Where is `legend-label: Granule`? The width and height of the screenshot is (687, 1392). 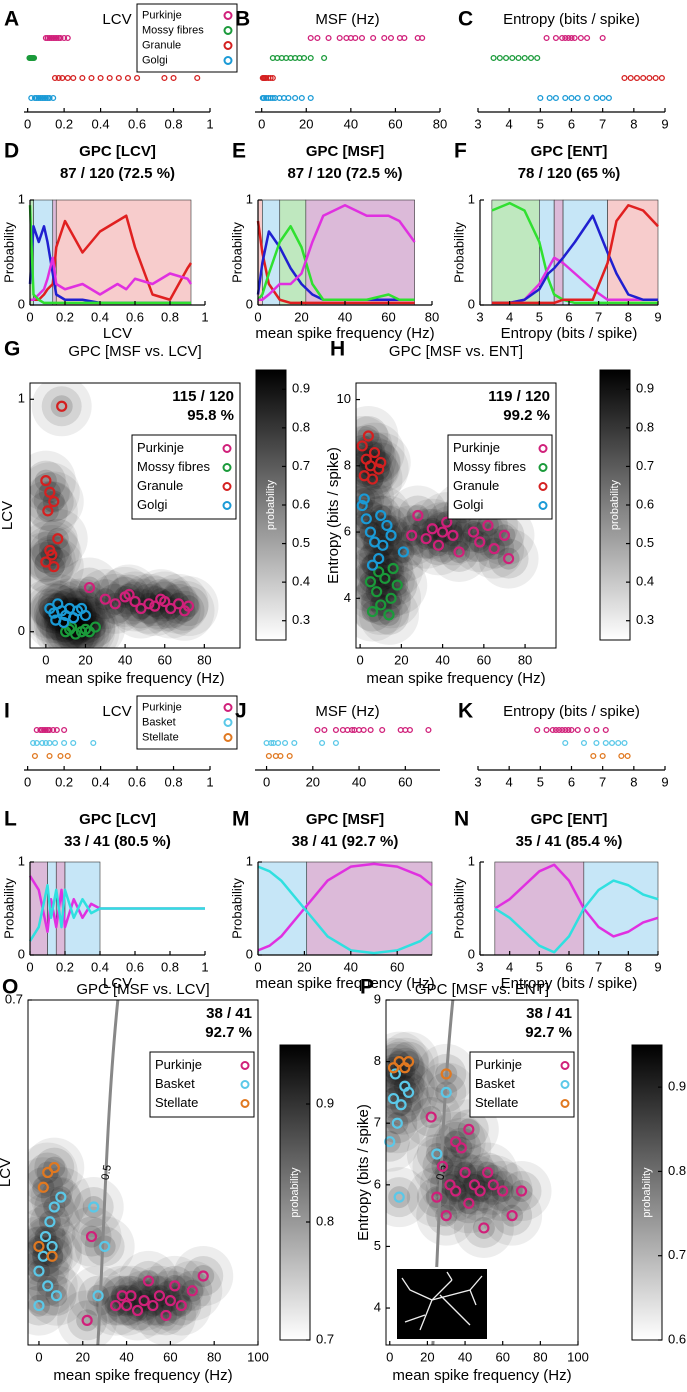
legend-label: Granule is located at coordinates (476, 485).